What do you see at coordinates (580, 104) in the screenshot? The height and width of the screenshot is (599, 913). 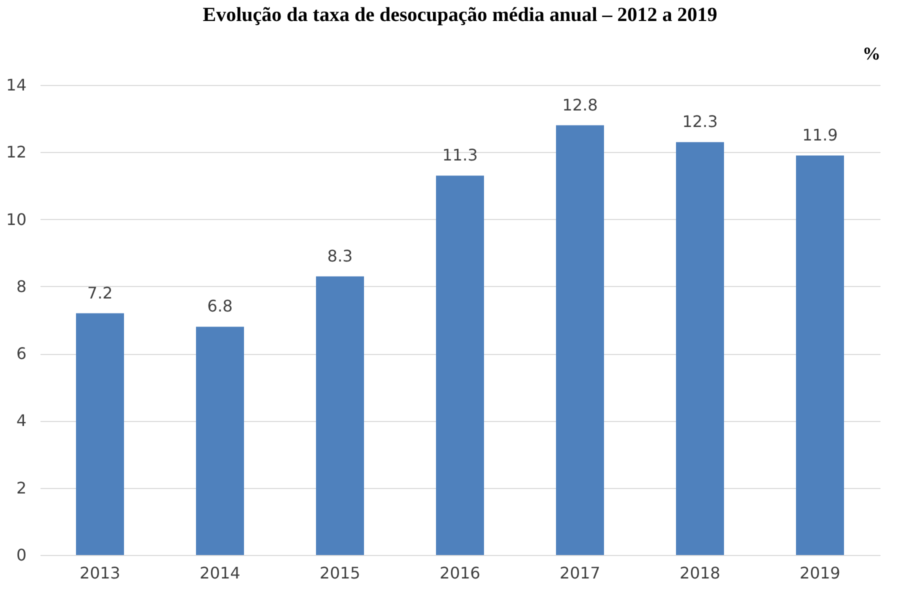 I see `data-label: 12.8` at bounding box center [580, 104].